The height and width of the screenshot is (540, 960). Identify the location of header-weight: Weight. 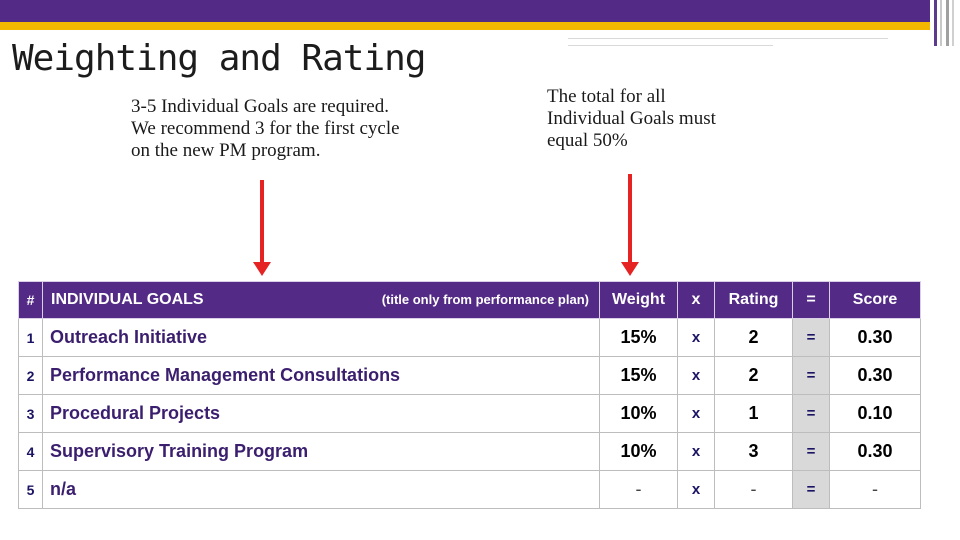
(638, 300).